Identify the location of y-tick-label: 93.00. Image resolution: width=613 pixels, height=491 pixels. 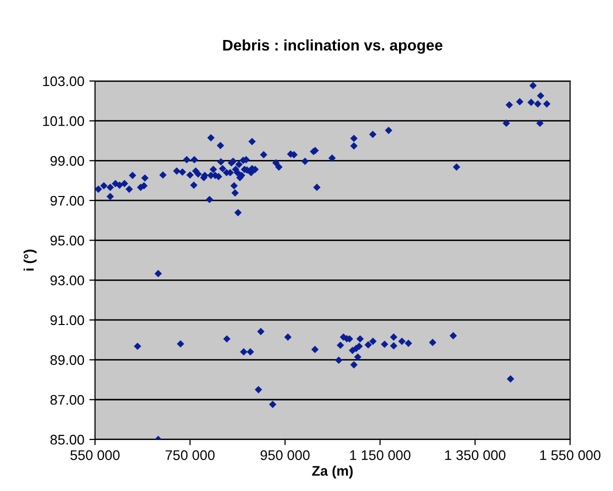
(67, 280).